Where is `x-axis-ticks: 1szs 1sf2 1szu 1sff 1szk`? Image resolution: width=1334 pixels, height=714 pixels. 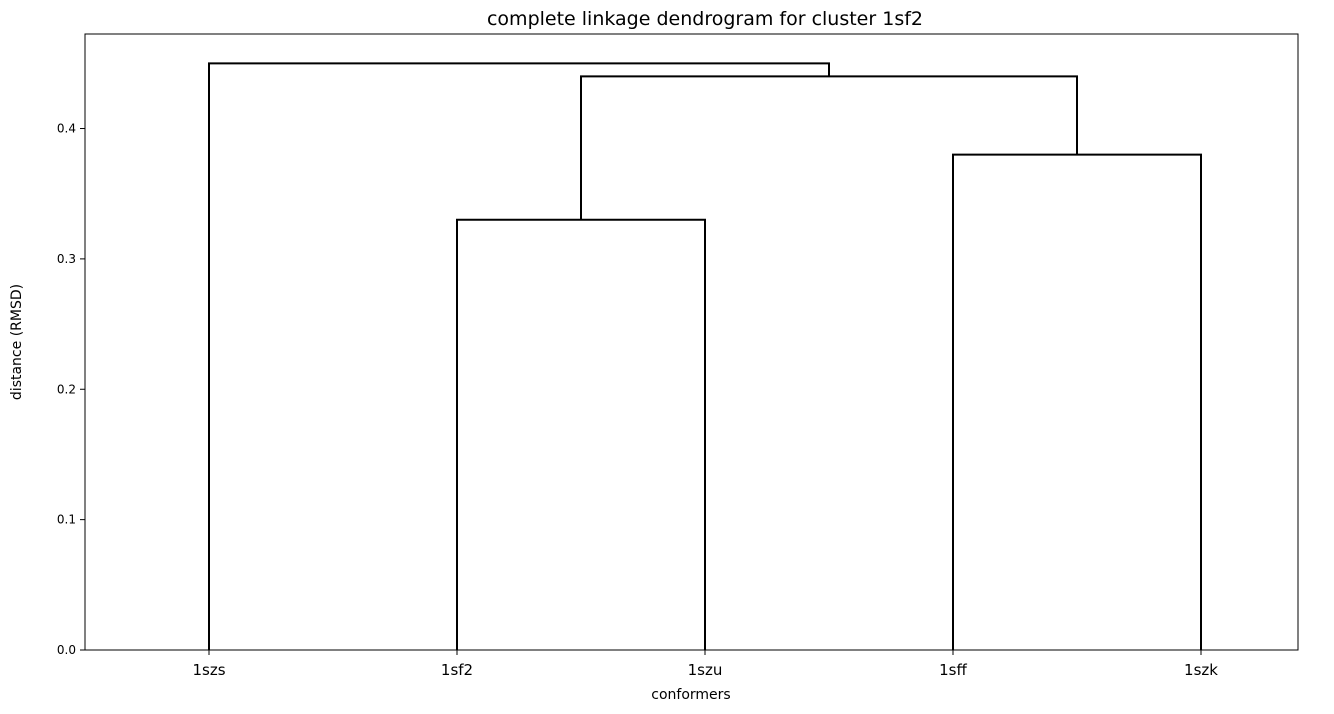
x-axis-ticks: 1szs 1sf2 1szu 1sff 1szk is located at coordinates (705, 664).